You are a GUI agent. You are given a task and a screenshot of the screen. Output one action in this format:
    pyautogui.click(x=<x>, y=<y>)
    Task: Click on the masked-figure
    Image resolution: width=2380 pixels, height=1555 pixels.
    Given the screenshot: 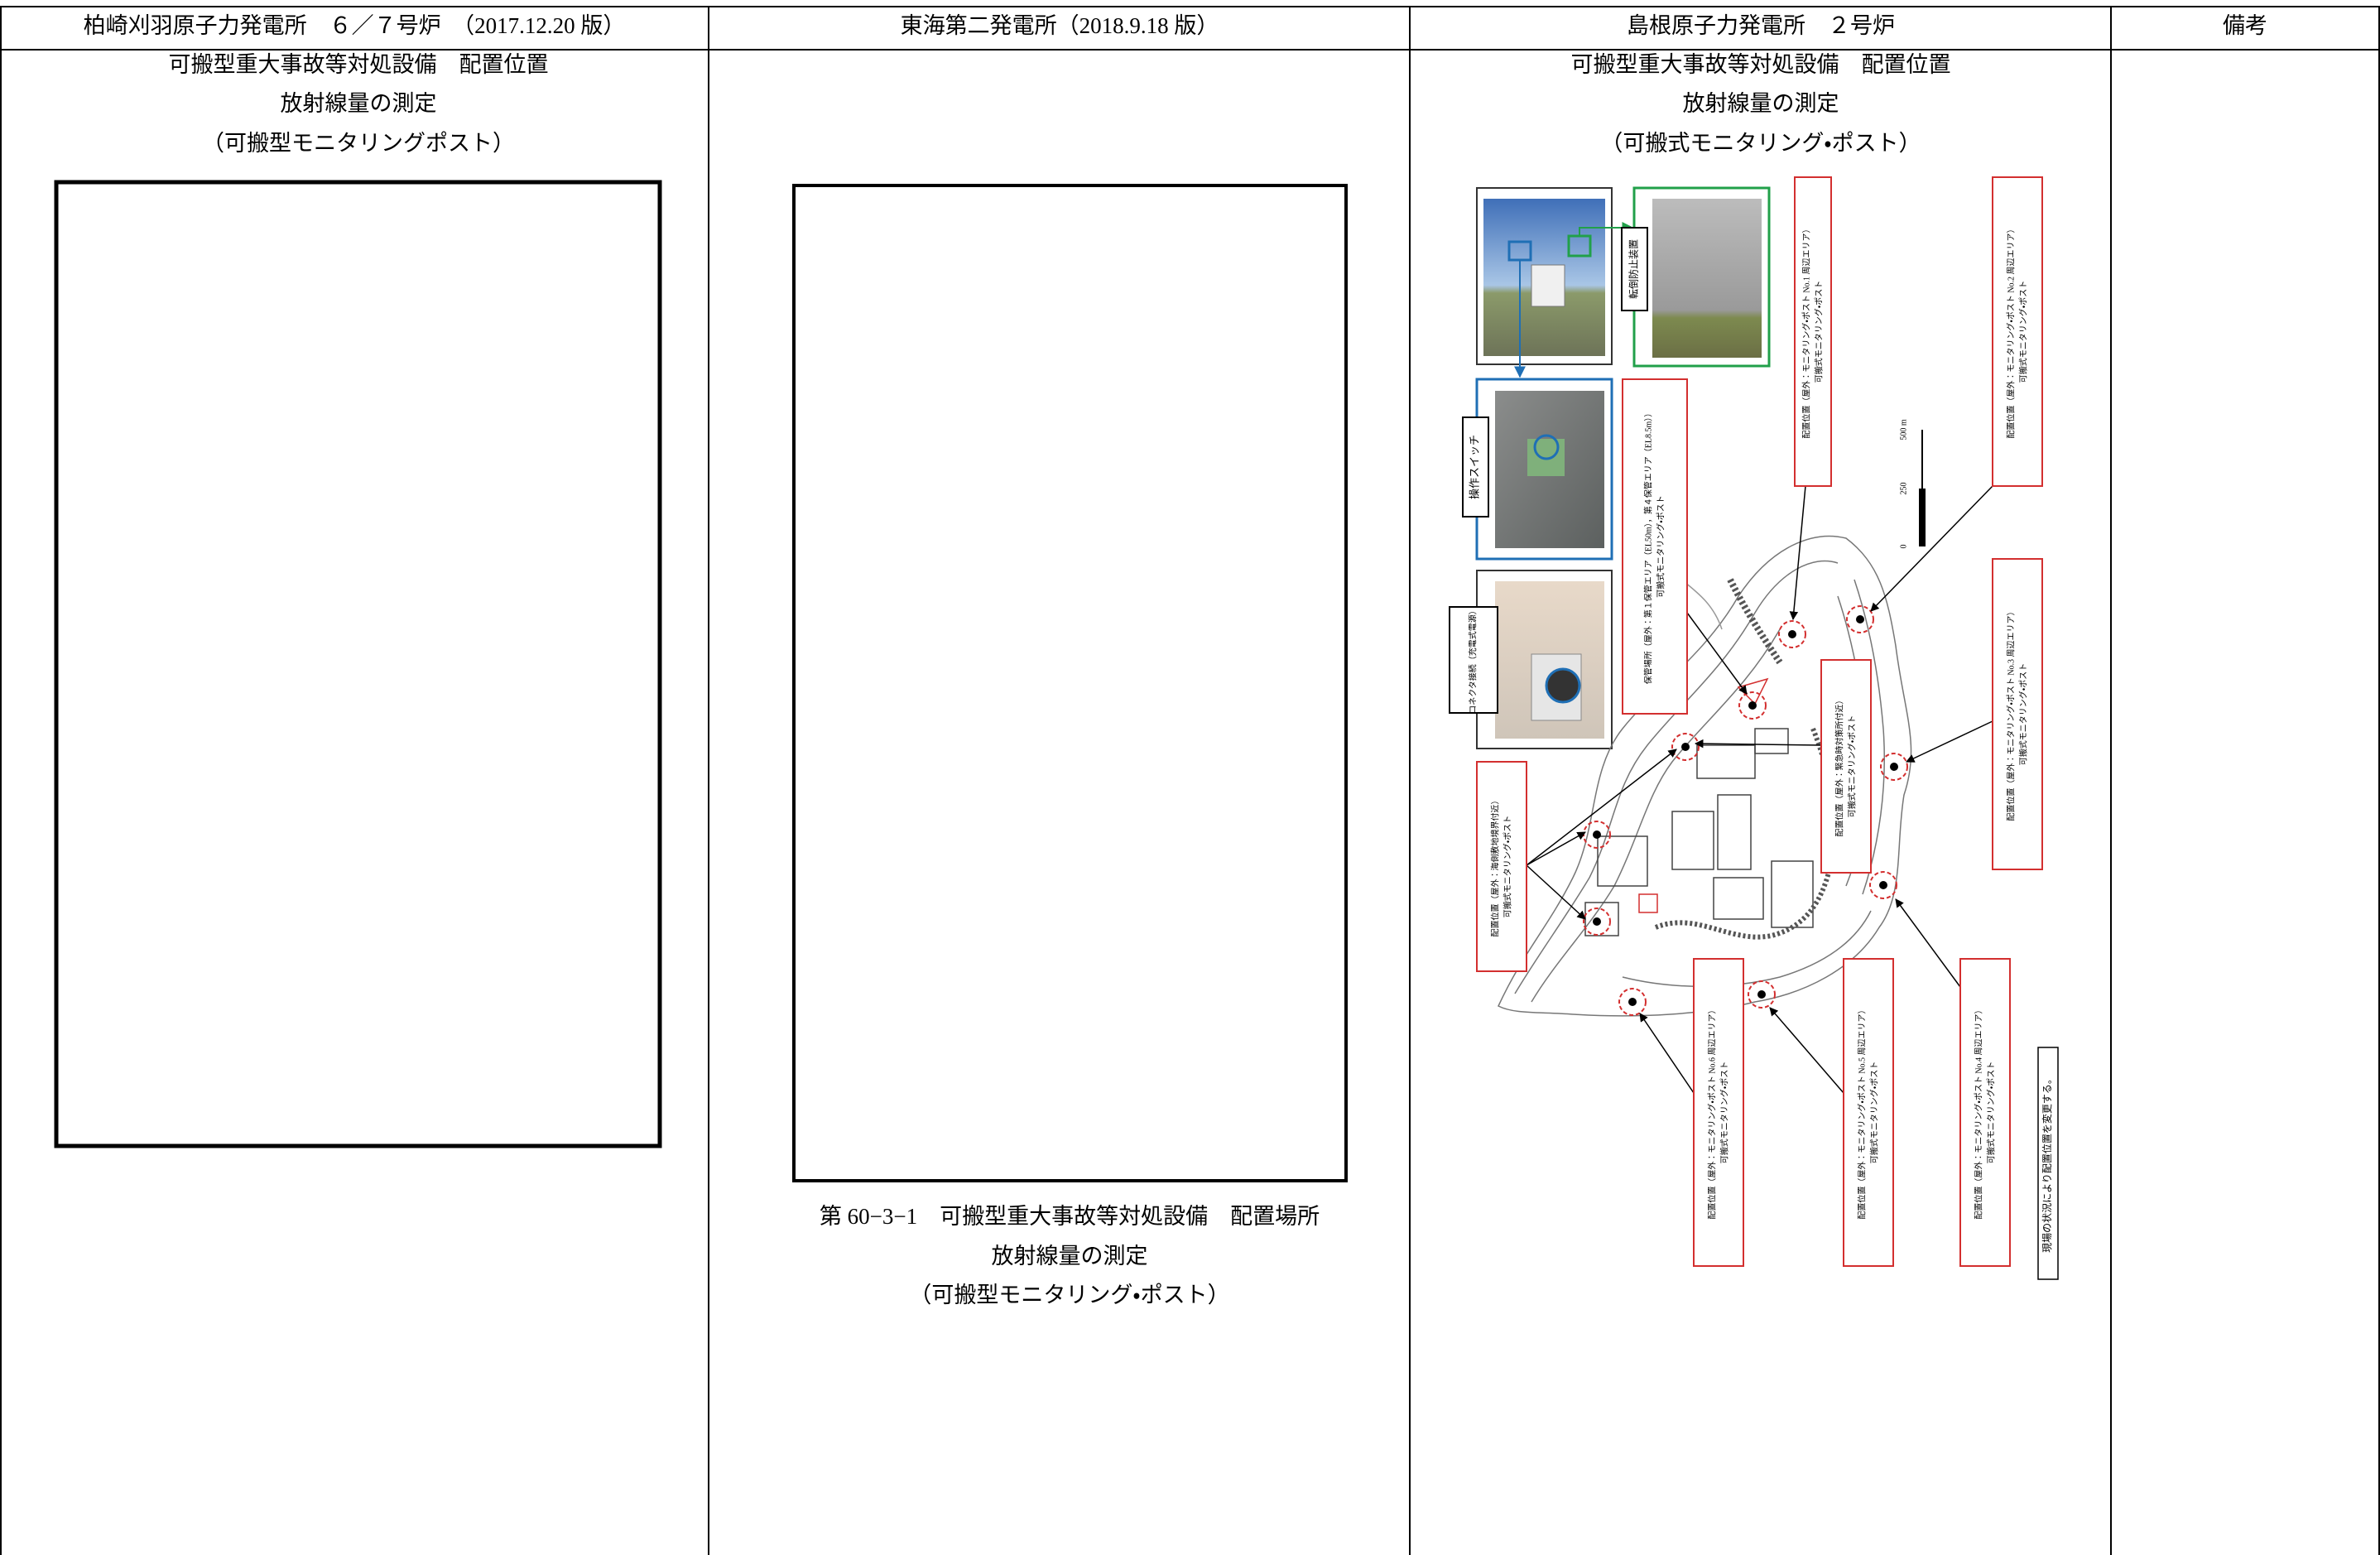 What is the action you would take?
    pyautogui.click(x=1070, y=683)
    